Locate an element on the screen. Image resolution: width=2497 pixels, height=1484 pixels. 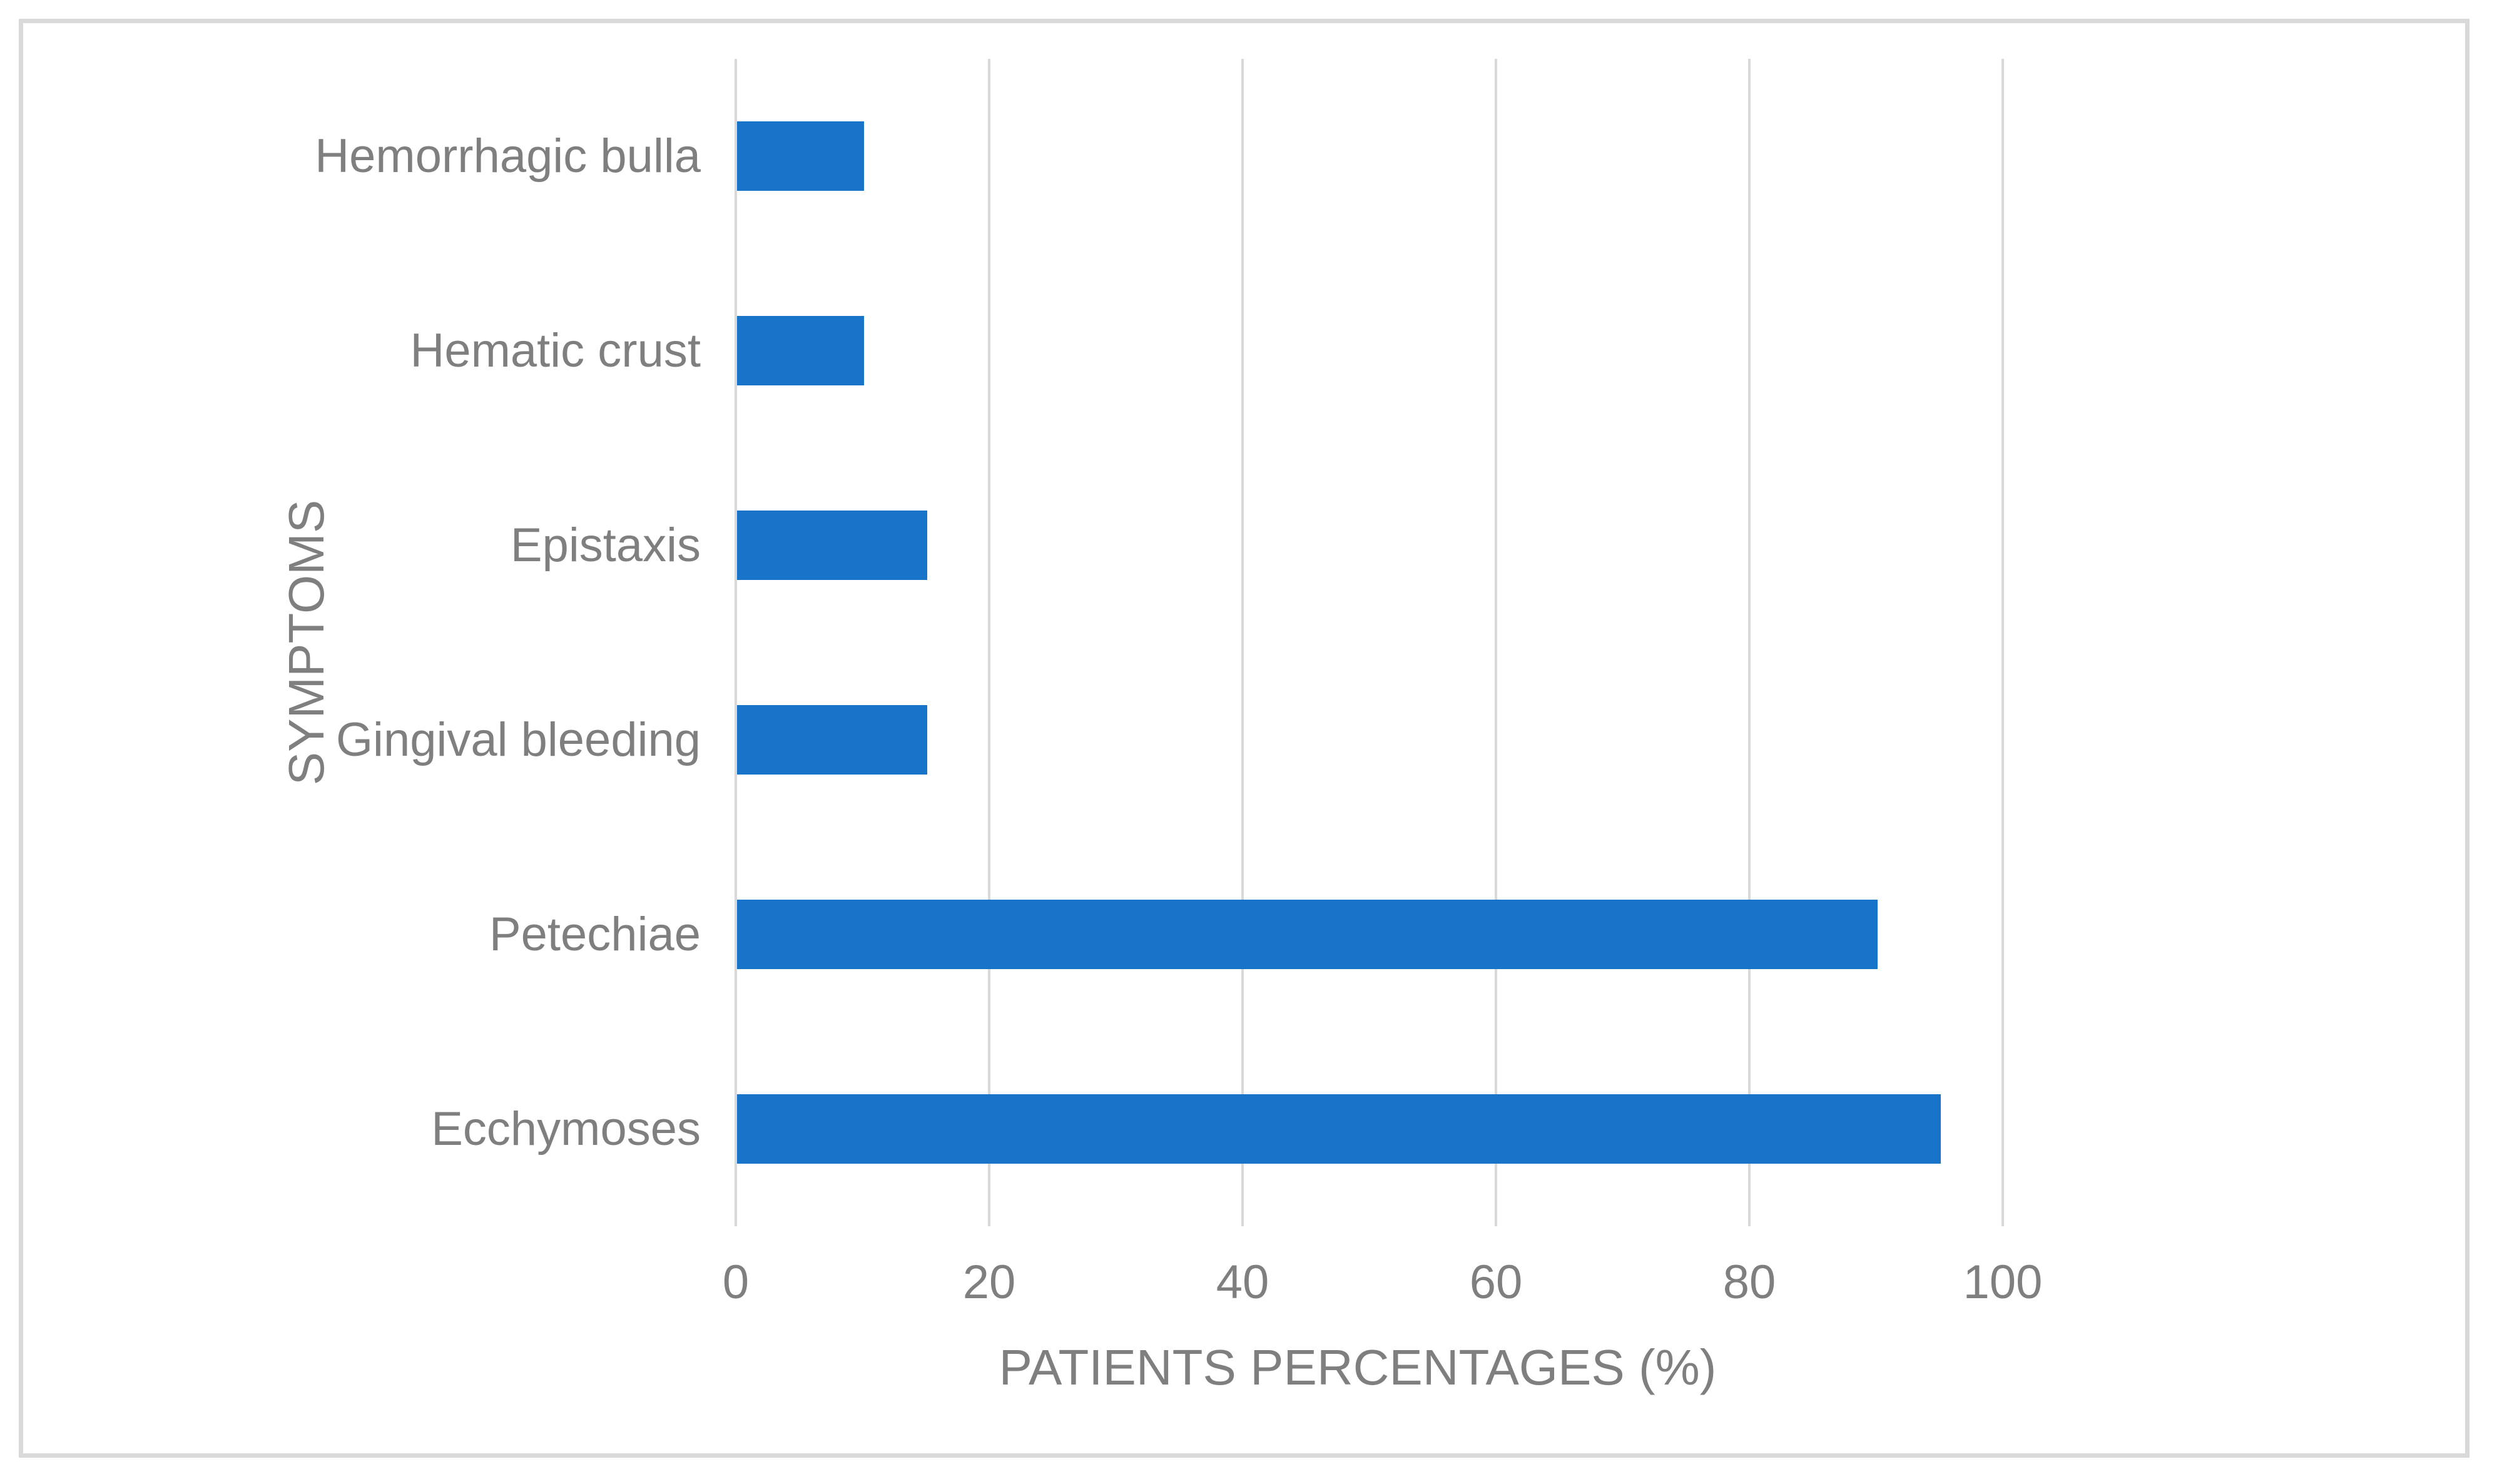
category-label-epistaxis: Epistaxis is located at coordinates (605, 545).